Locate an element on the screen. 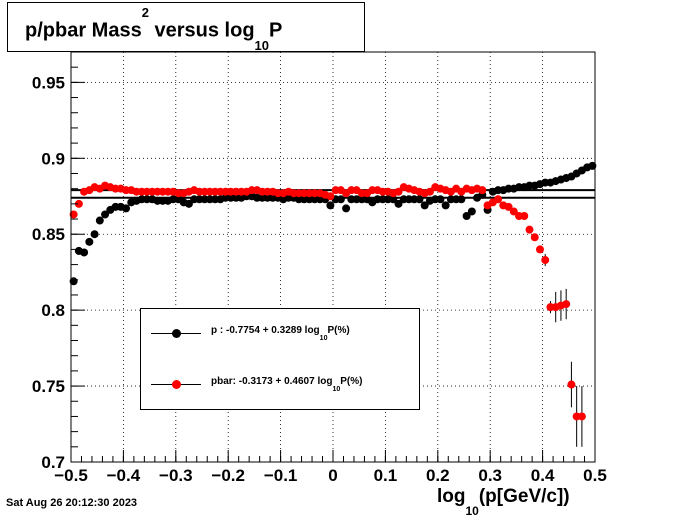 Image resolution: width=700 pixels, height=518 pixels. legend-label-p: p : -0.7754 + 0.3289 log10P(%) is located at coordinates (280, 333).